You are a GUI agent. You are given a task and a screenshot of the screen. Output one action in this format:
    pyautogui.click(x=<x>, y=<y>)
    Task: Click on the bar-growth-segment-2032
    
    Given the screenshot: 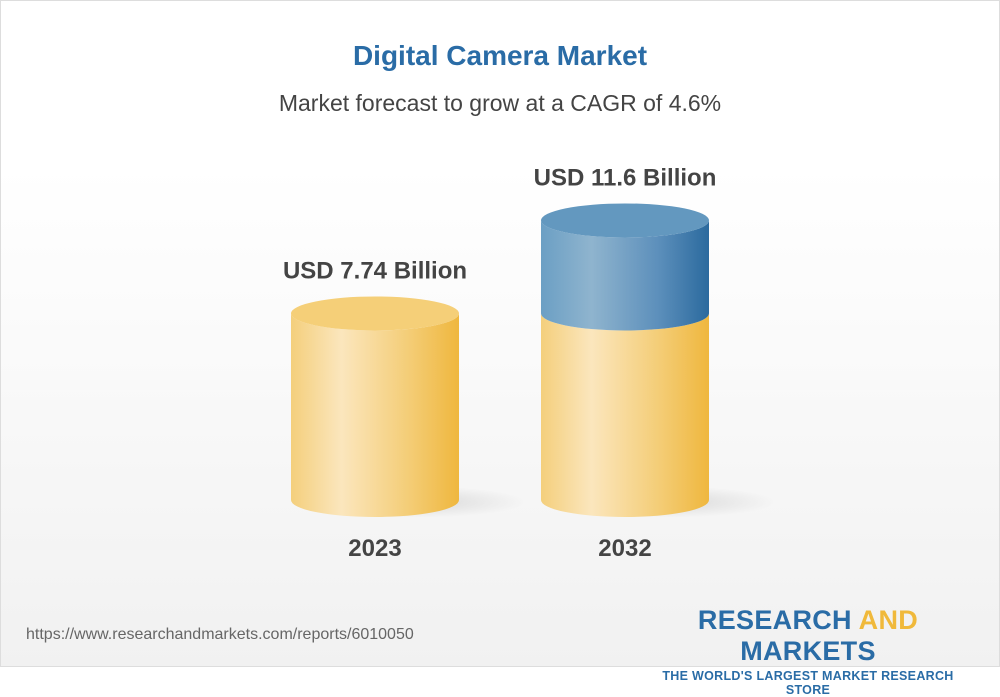 What is the action you would take?
    pyautogui.click(x=625, y=275)
    